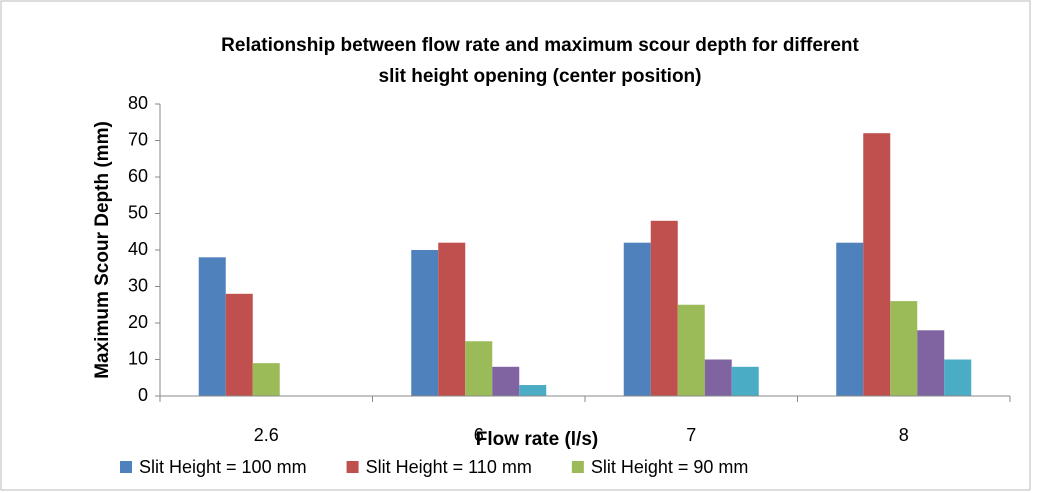 The height and width of the screenshot is (493, 1038). I want to click on x-tick-label: 8, so click(904, 435).